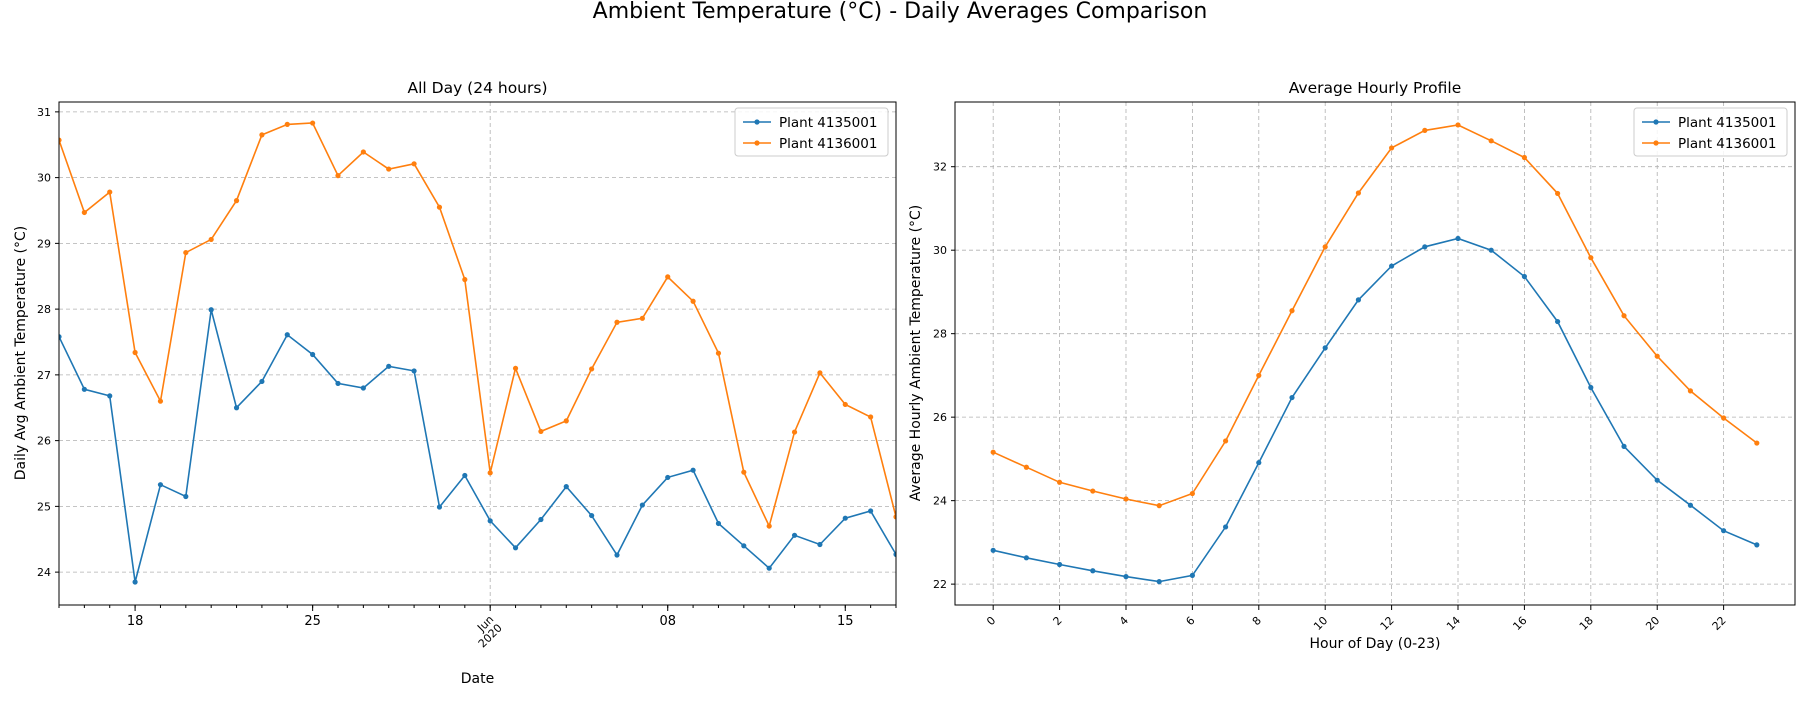  Describe the element at coordinates (478, 88) in the screenshot. I see `chart-left-title: All Day (24 hours)` at that location.